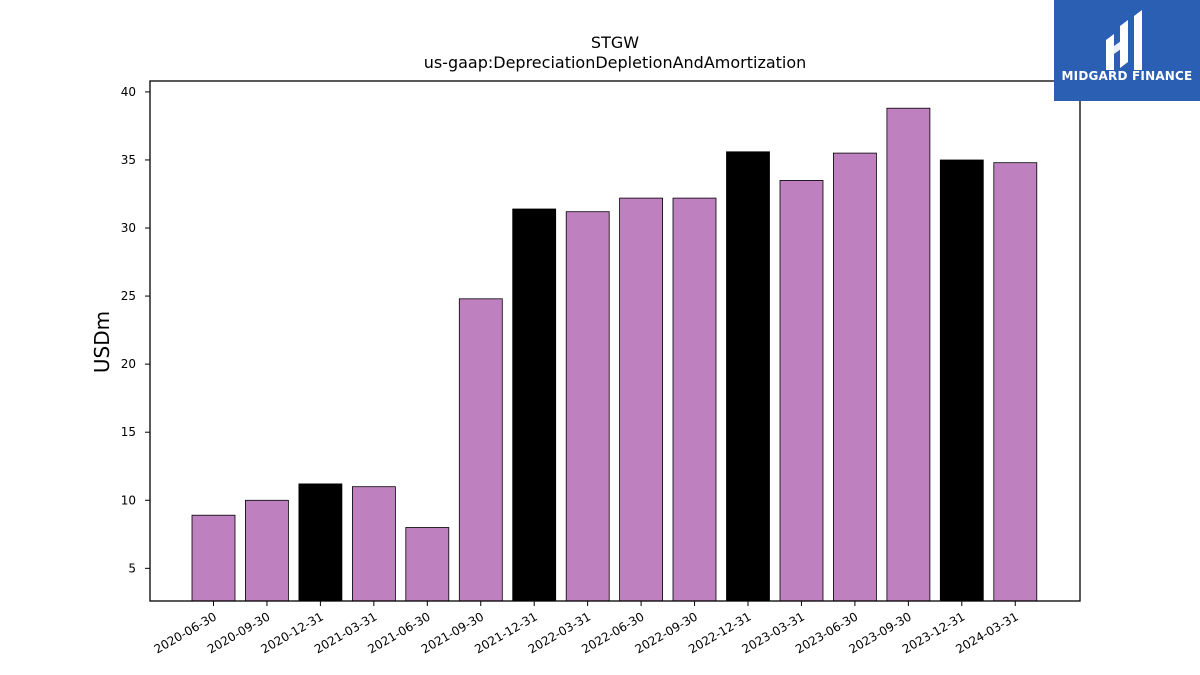  I want to click on y-tick-label: 25, so click(128, 296).